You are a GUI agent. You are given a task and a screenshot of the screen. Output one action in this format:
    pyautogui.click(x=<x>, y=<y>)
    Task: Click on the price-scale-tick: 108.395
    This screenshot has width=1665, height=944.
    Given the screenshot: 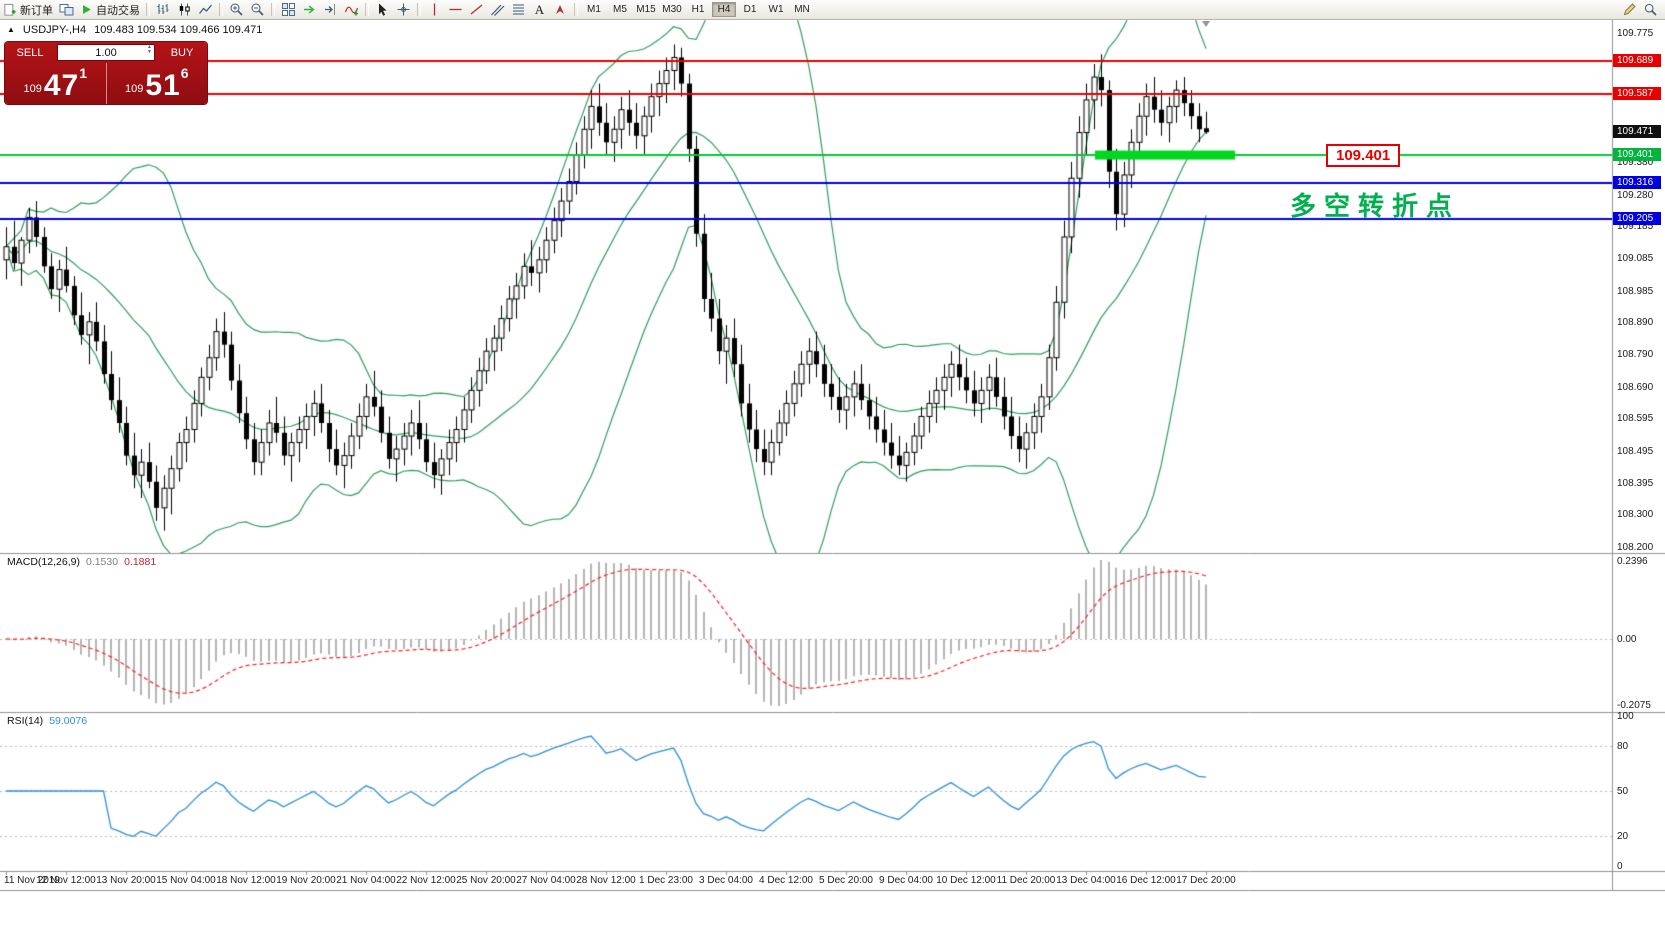 What is the action you would take?
    pyautogui.click(x=1635, y=484)
    